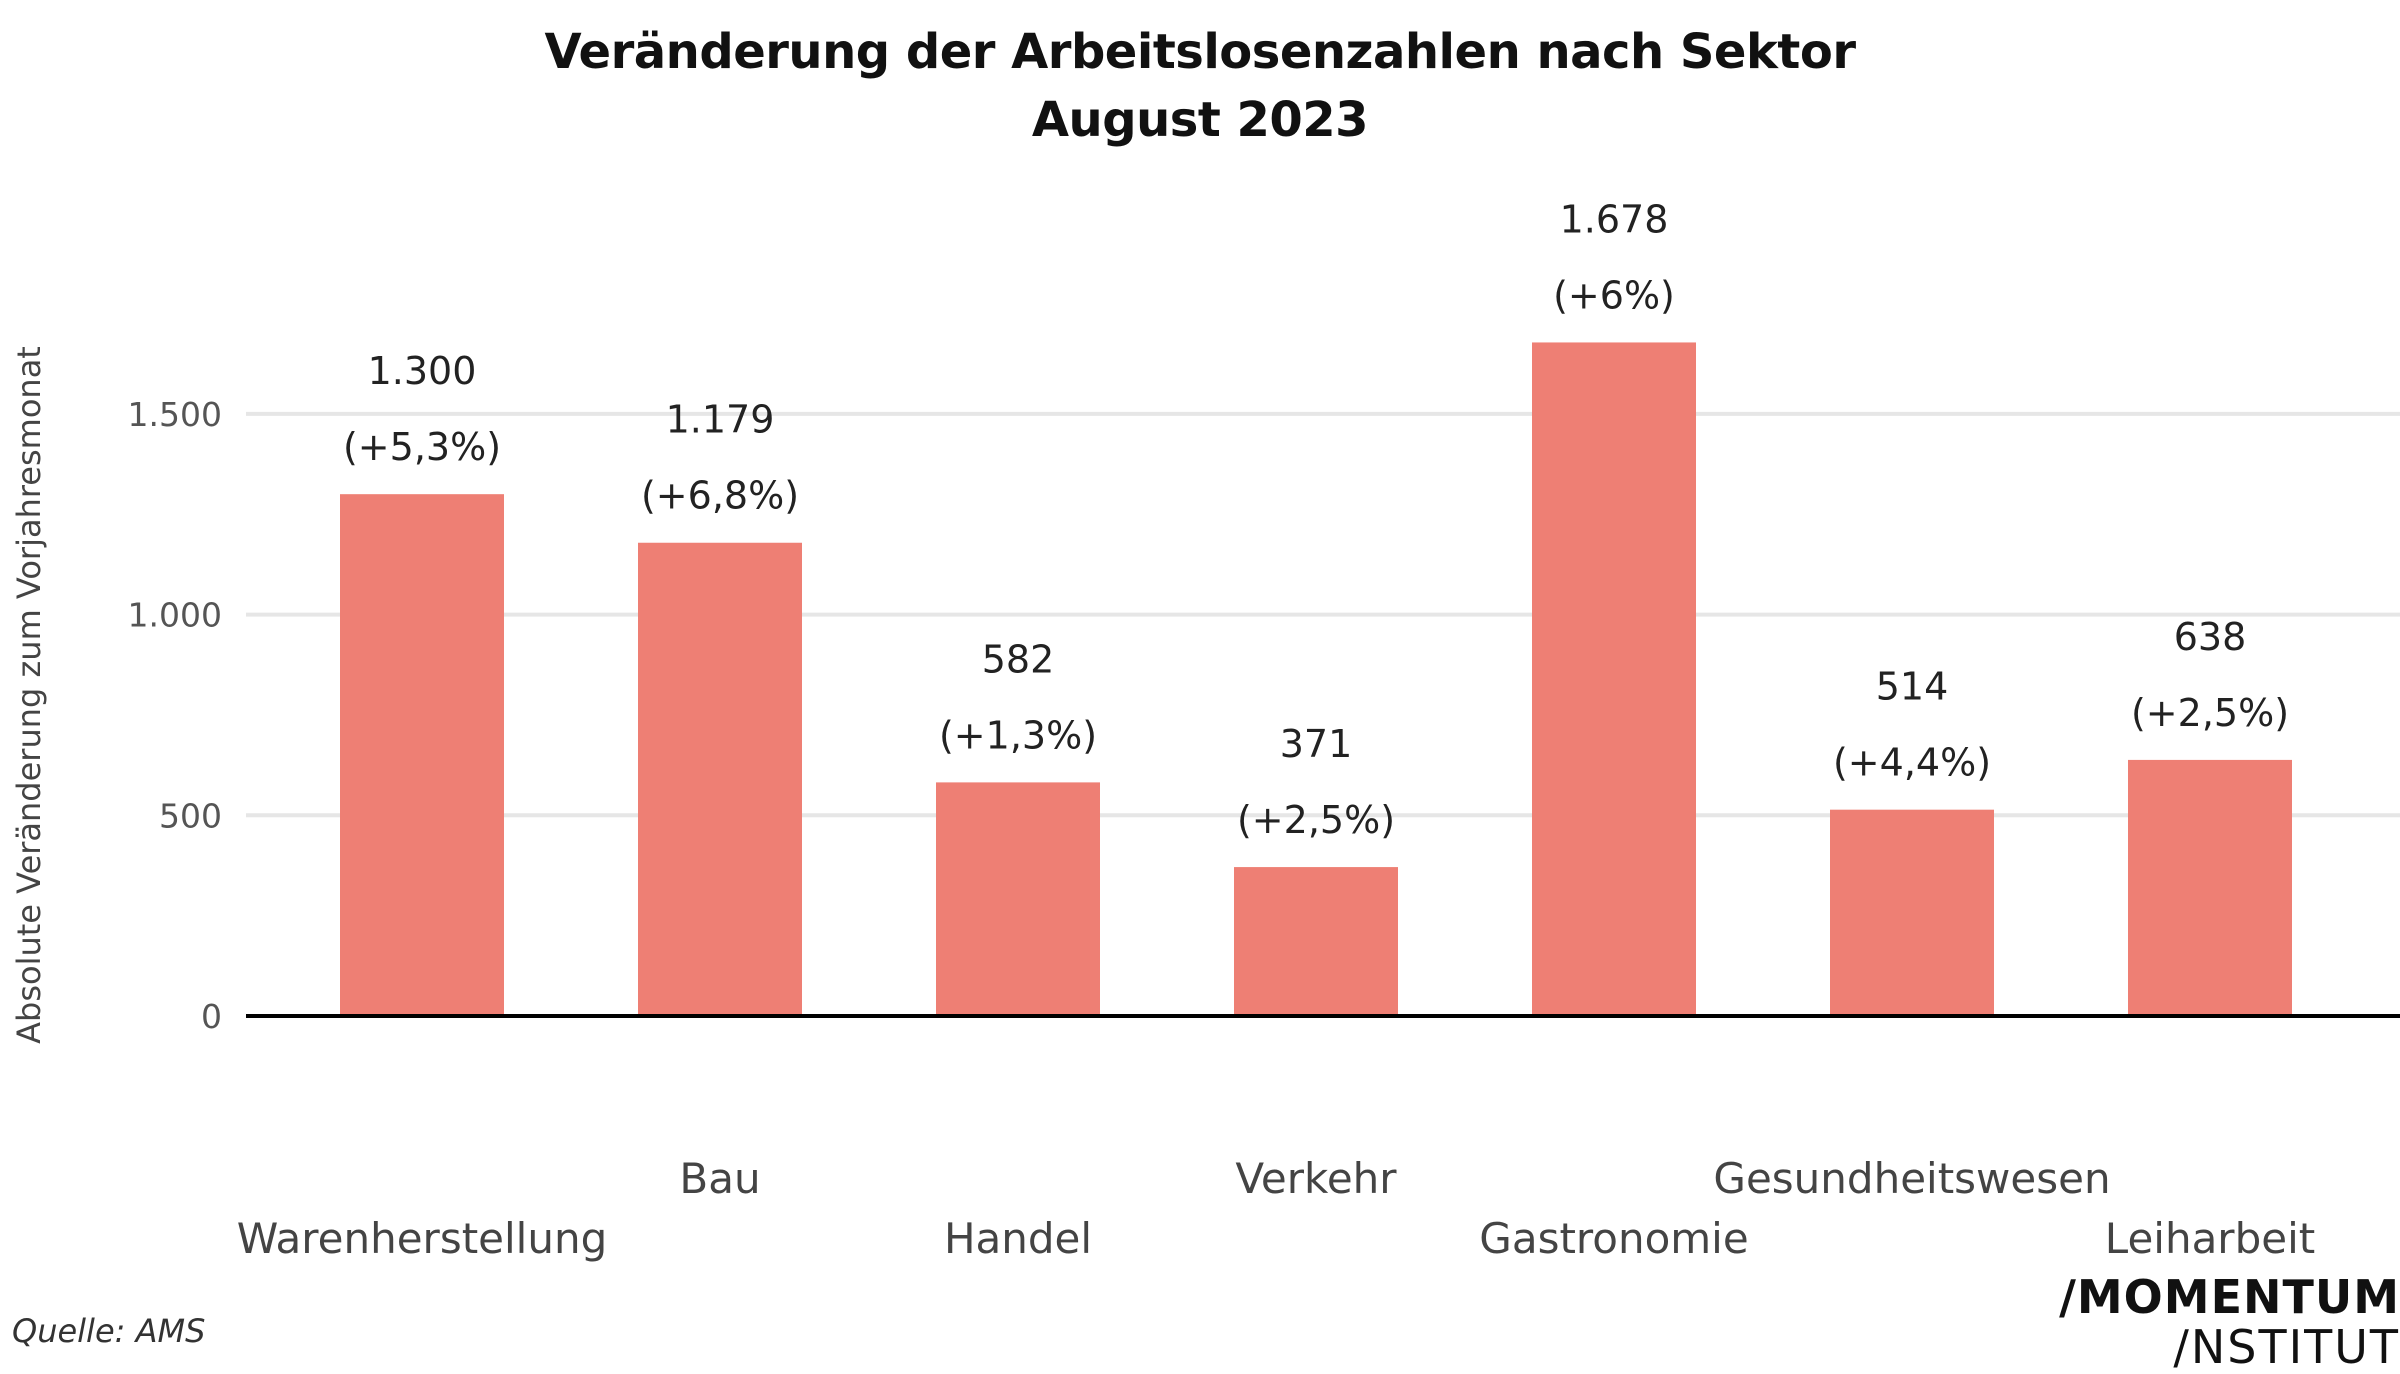 Image resolution: width=2400 pixels, height=1374 pixels. I want to click on y-axis-label: Absolute Veränderung zum Vorjahresmonat, so click(29, 695).